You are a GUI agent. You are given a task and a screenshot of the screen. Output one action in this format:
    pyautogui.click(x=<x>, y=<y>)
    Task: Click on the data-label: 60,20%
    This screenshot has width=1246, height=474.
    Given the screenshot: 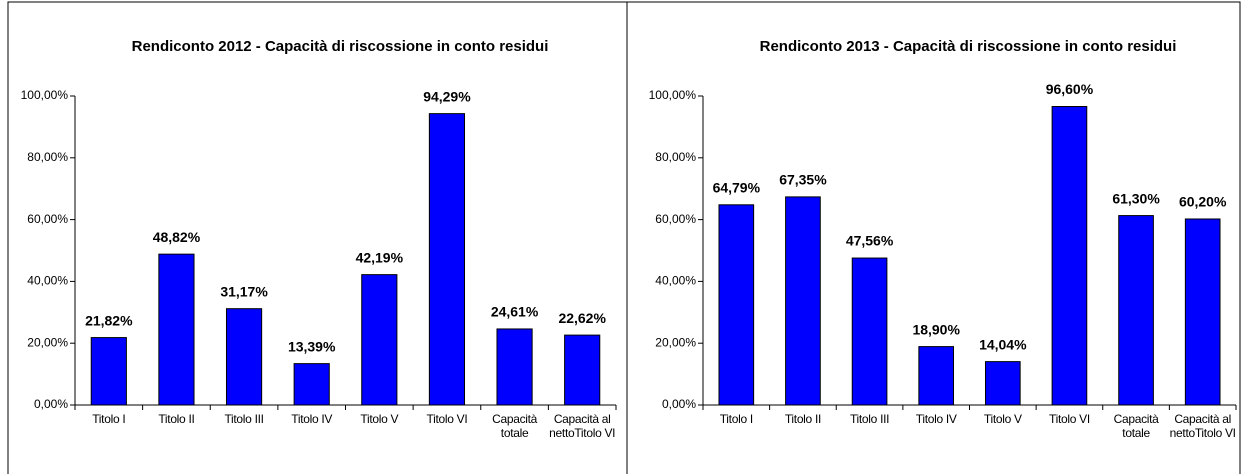 What is the action you would take?
    pyautogui.click(x=1203, y=202)
    